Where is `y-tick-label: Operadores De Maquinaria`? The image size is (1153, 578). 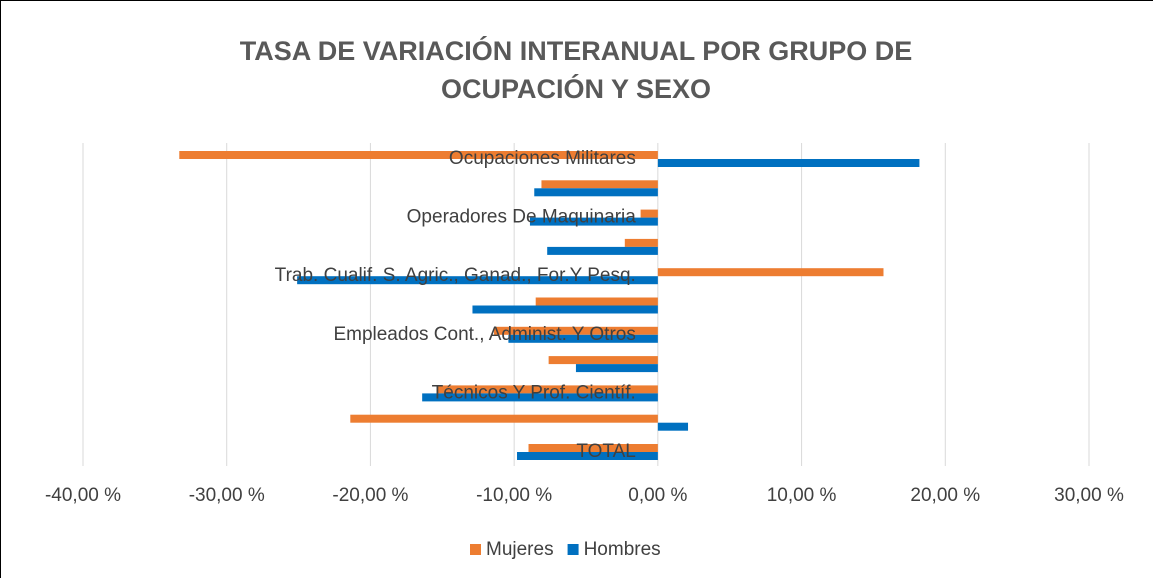 y-tick-label: Operadores De Maquinaria is located at coordinates (522, 217).